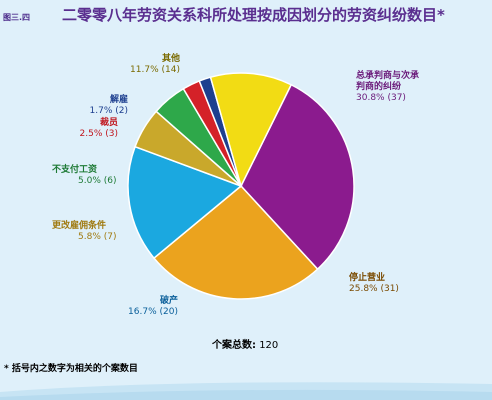 This screenshot has height=400, width=492. Describe the element at coordinates (99, 134) in the screenshot. I see `label-value: 2.5% (3)` at that location.